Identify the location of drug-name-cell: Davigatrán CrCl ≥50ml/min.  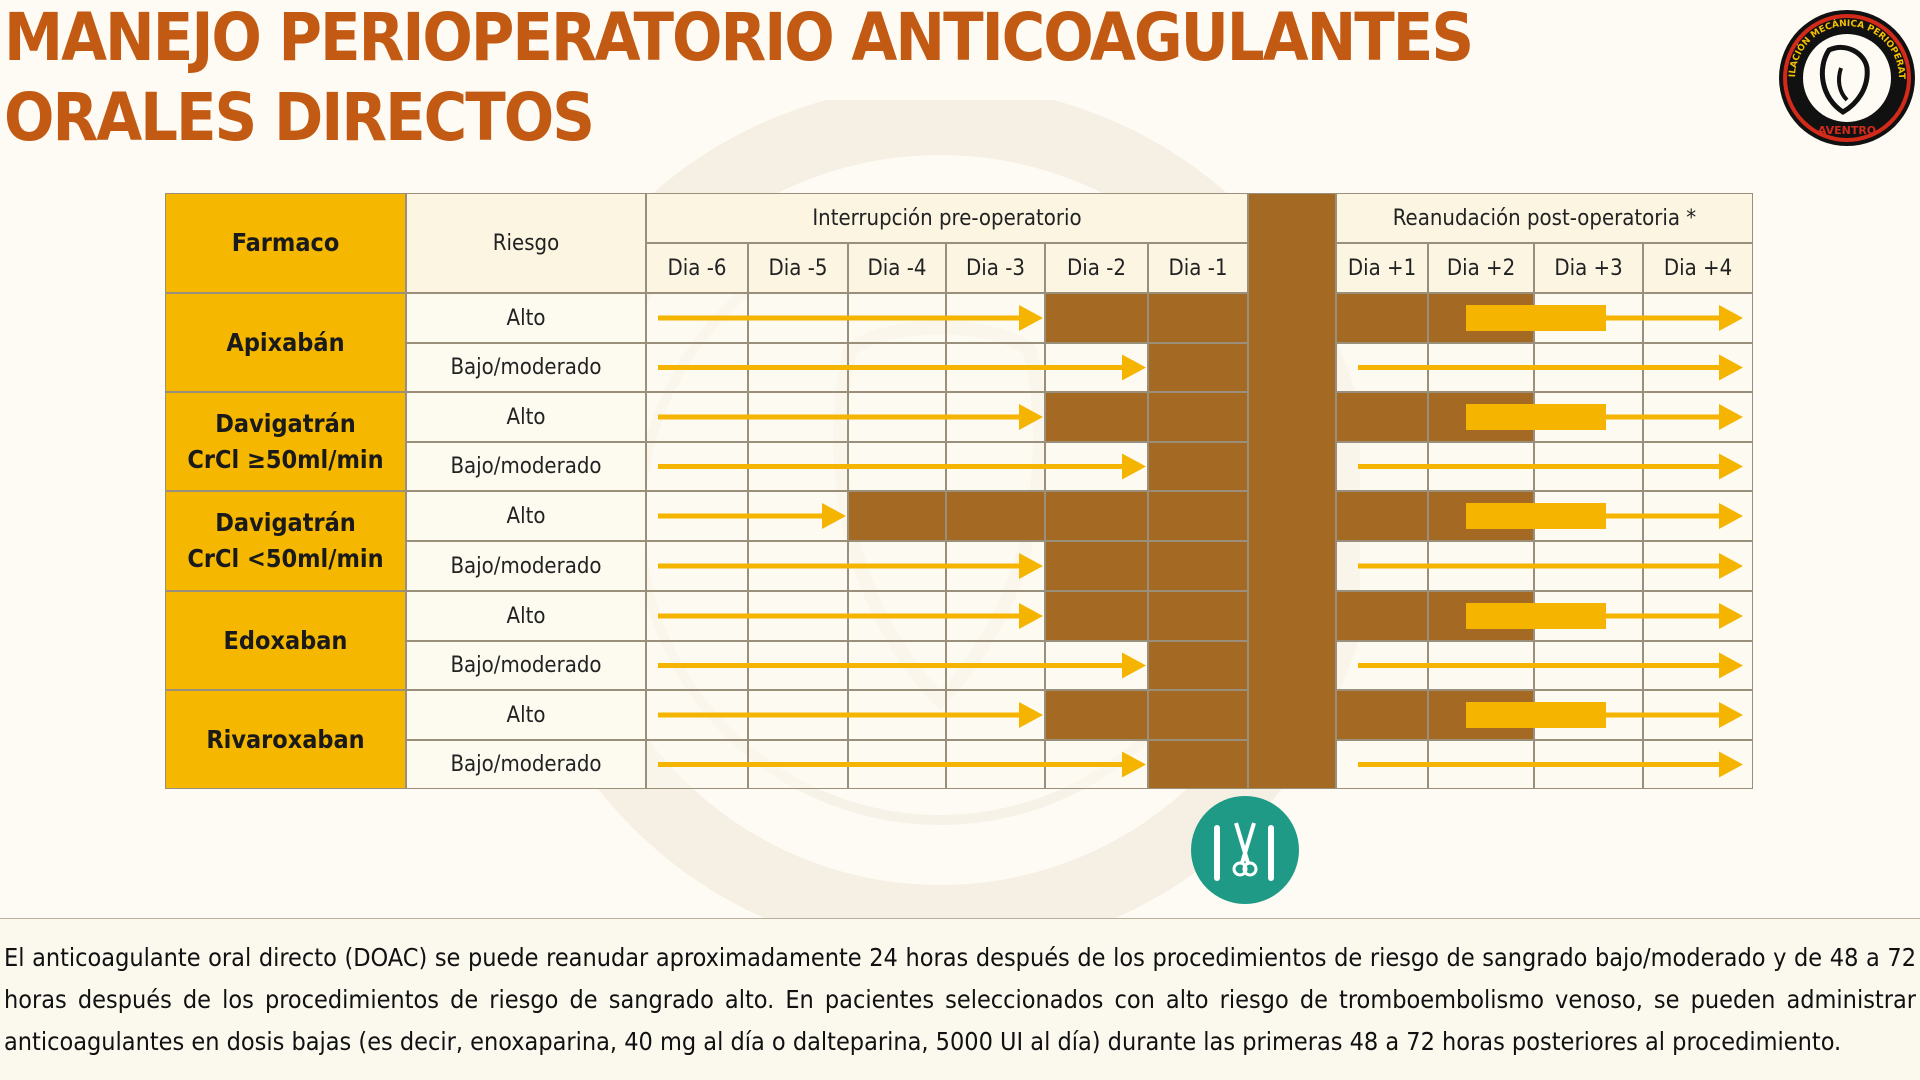
(285, 441).